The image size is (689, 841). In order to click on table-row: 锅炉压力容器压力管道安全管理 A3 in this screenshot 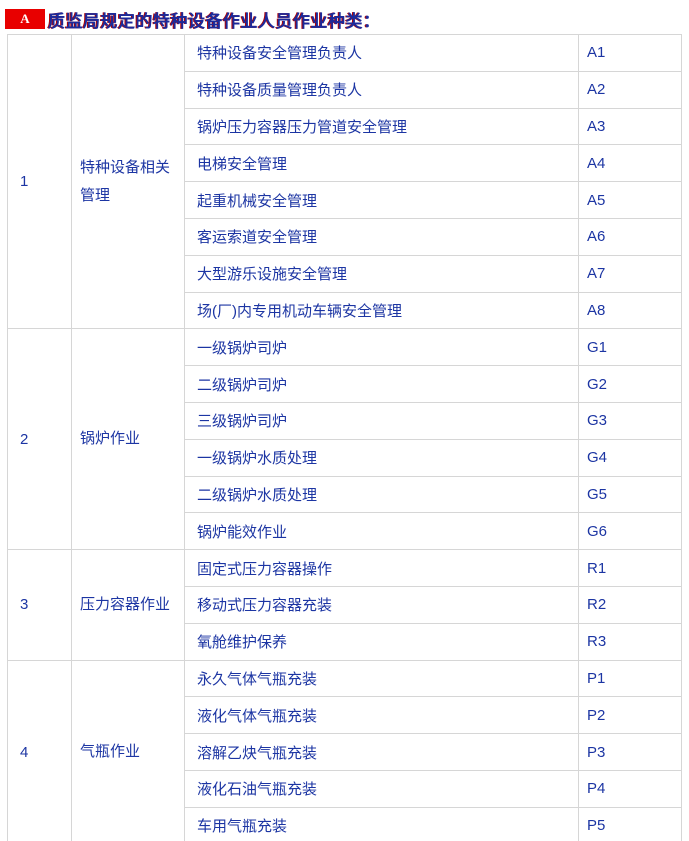, I will do `click(345, 126)`.